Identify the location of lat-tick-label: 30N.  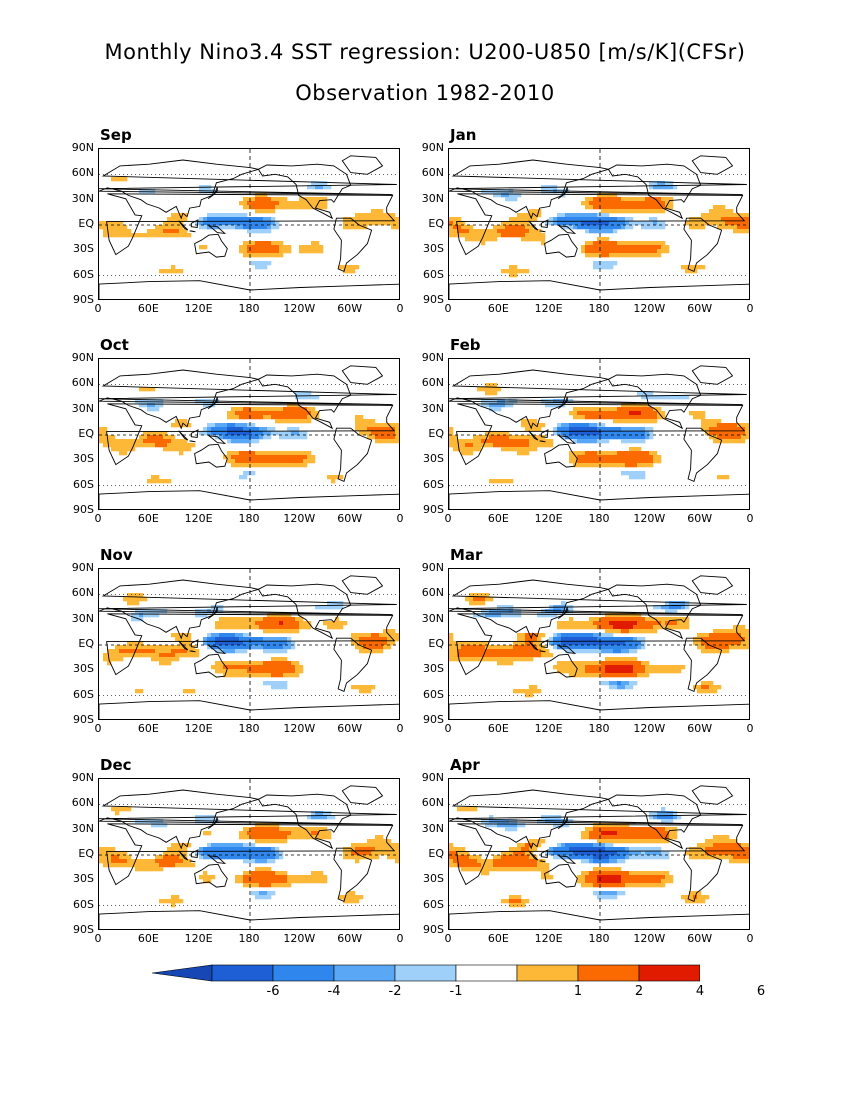
(432, 198).